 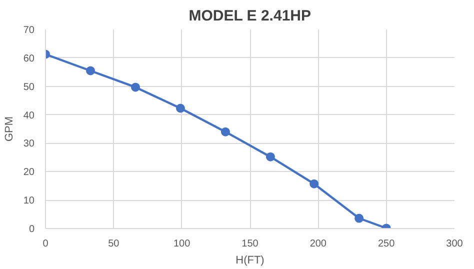 I want to click on y-tick-label: 70, so click(x=29, y=30).